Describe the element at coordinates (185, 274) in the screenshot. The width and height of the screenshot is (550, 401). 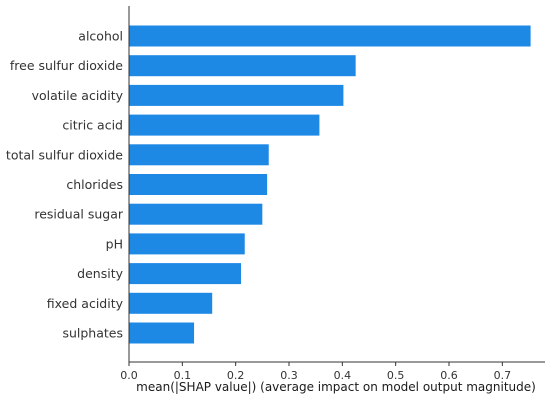
I see `bar-density` at that location.